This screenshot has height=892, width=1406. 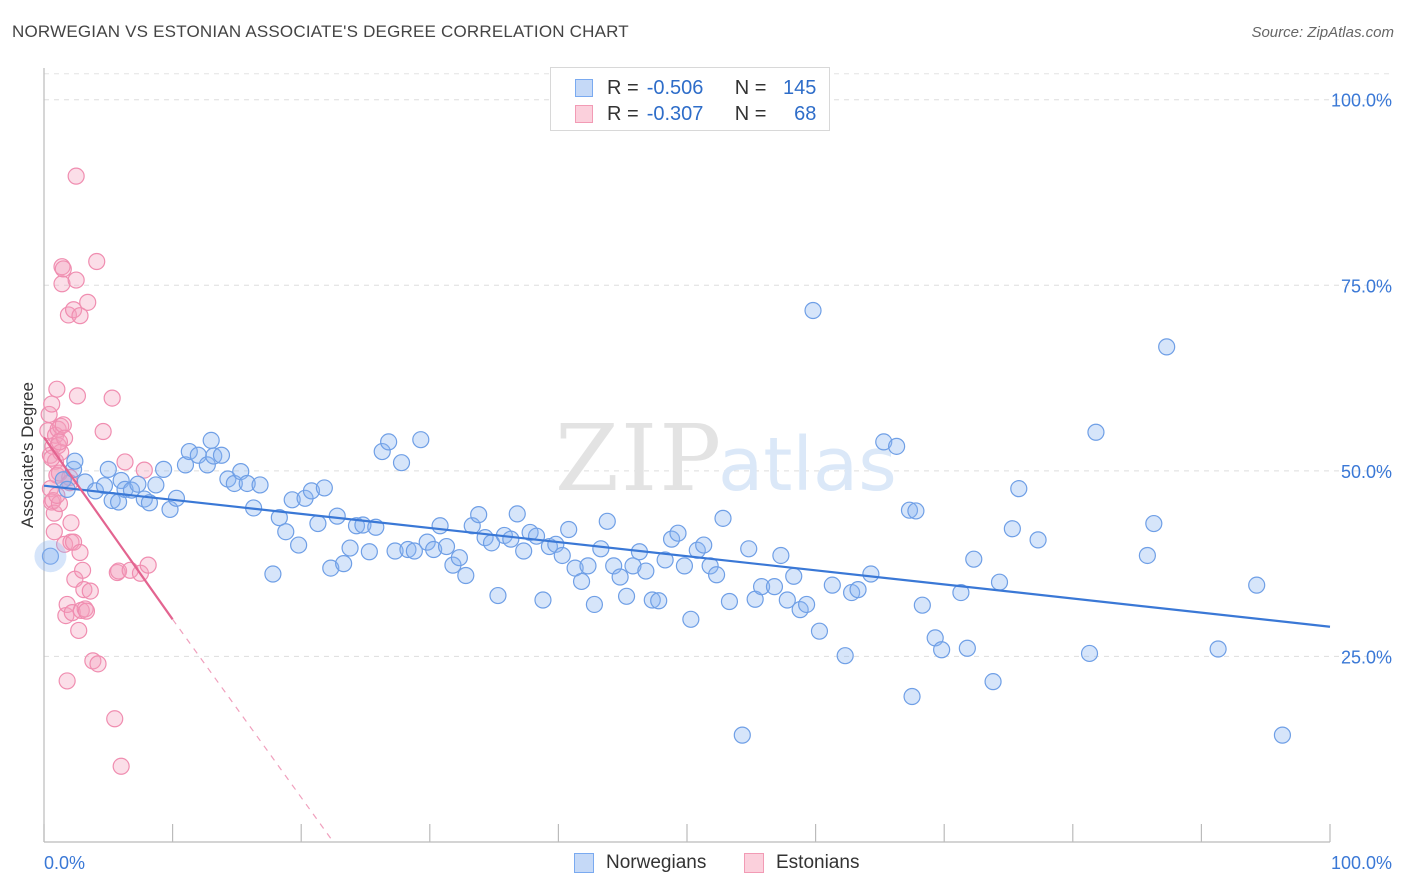 What do you see at coordinates (1366, 657) in the screenshot?
I see `y-tick-label: 25.0%` at bounding box center [1366, 657].